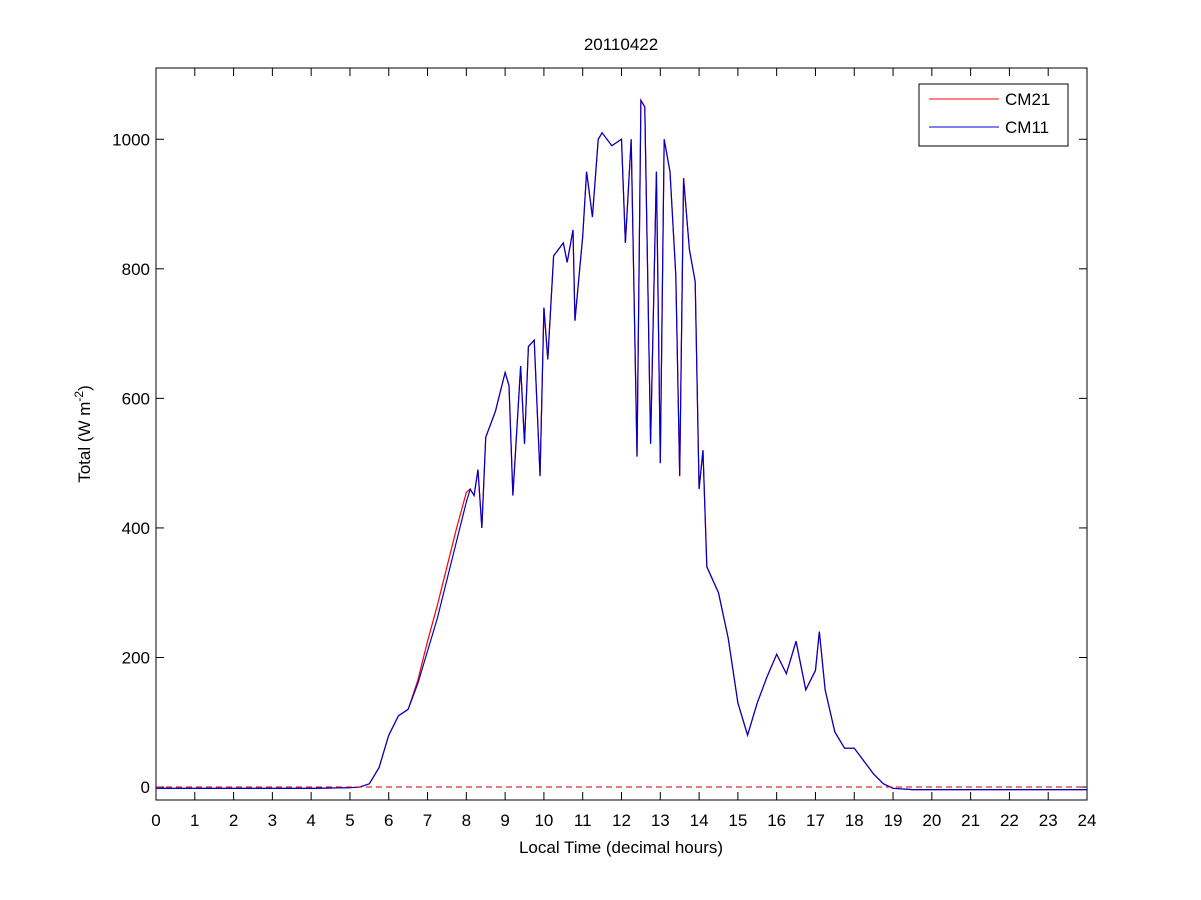 This screenshot has height=900, width=1201. What do you see at coordinates (1048, 820) in the screenshot?
I see `x-tick-label: 23` at bounding box center [1048, 820].